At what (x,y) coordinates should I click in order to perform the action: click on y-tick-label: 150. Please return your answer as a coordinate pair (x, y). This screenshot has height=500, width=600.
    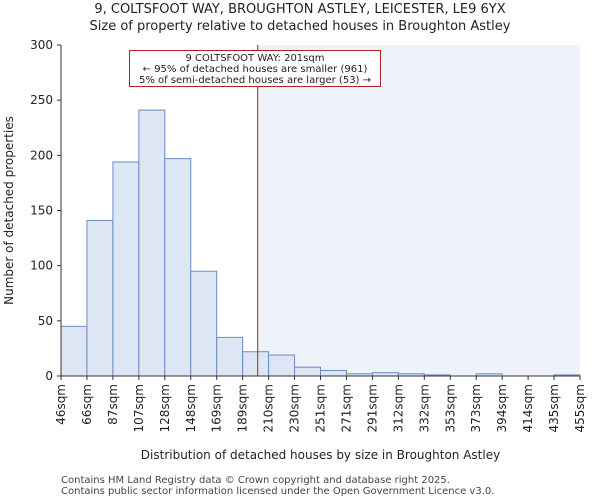
    Looking at the image, I should click on (41, 211).